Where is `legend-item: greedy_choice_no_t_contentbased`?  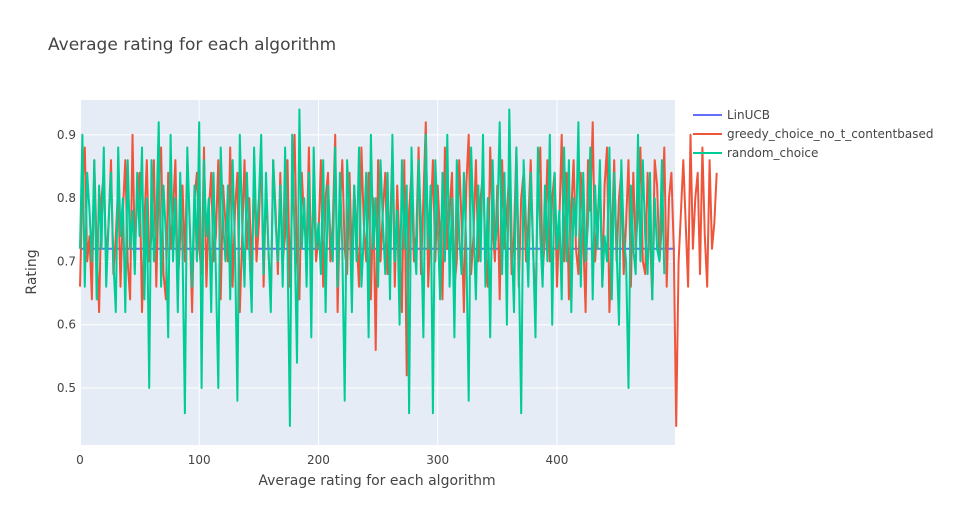 legend-item: greedy_choice_no_t_contentbased is located at coordinates (813, 134).